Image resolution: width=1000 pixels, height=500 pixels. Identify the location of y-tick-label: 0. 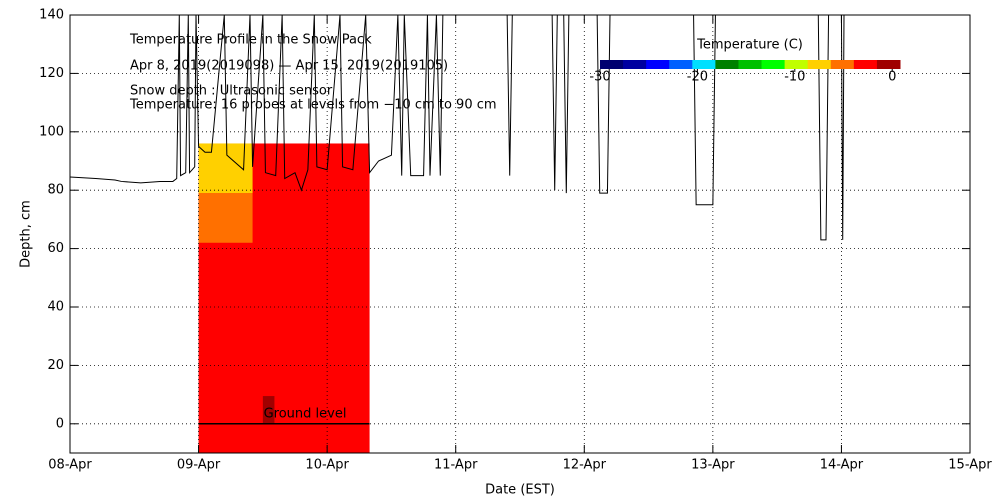
(60, 423).